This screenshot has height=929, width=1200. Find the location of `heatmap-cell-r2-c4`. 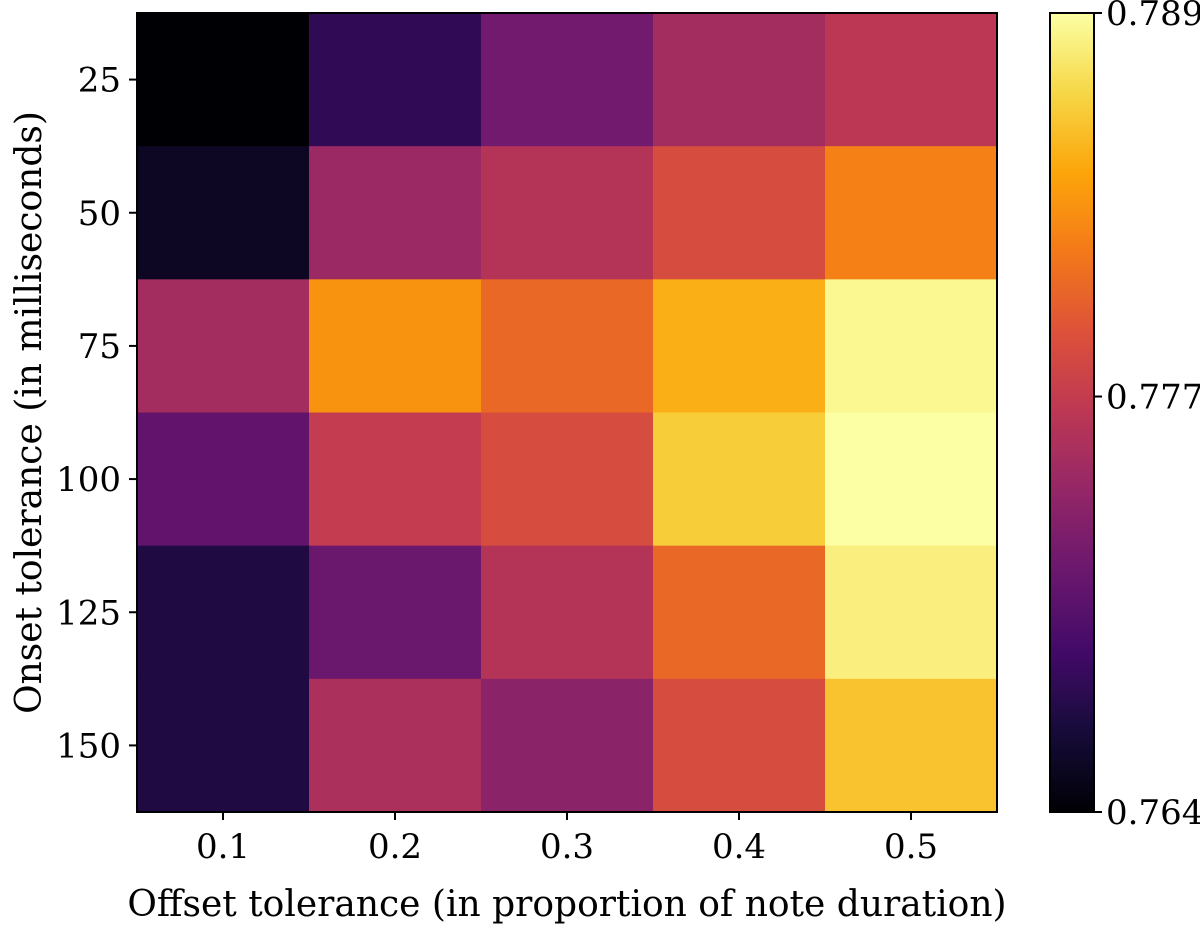

heatmap-cell-r2-c4 is located at coordinates (911, 346).